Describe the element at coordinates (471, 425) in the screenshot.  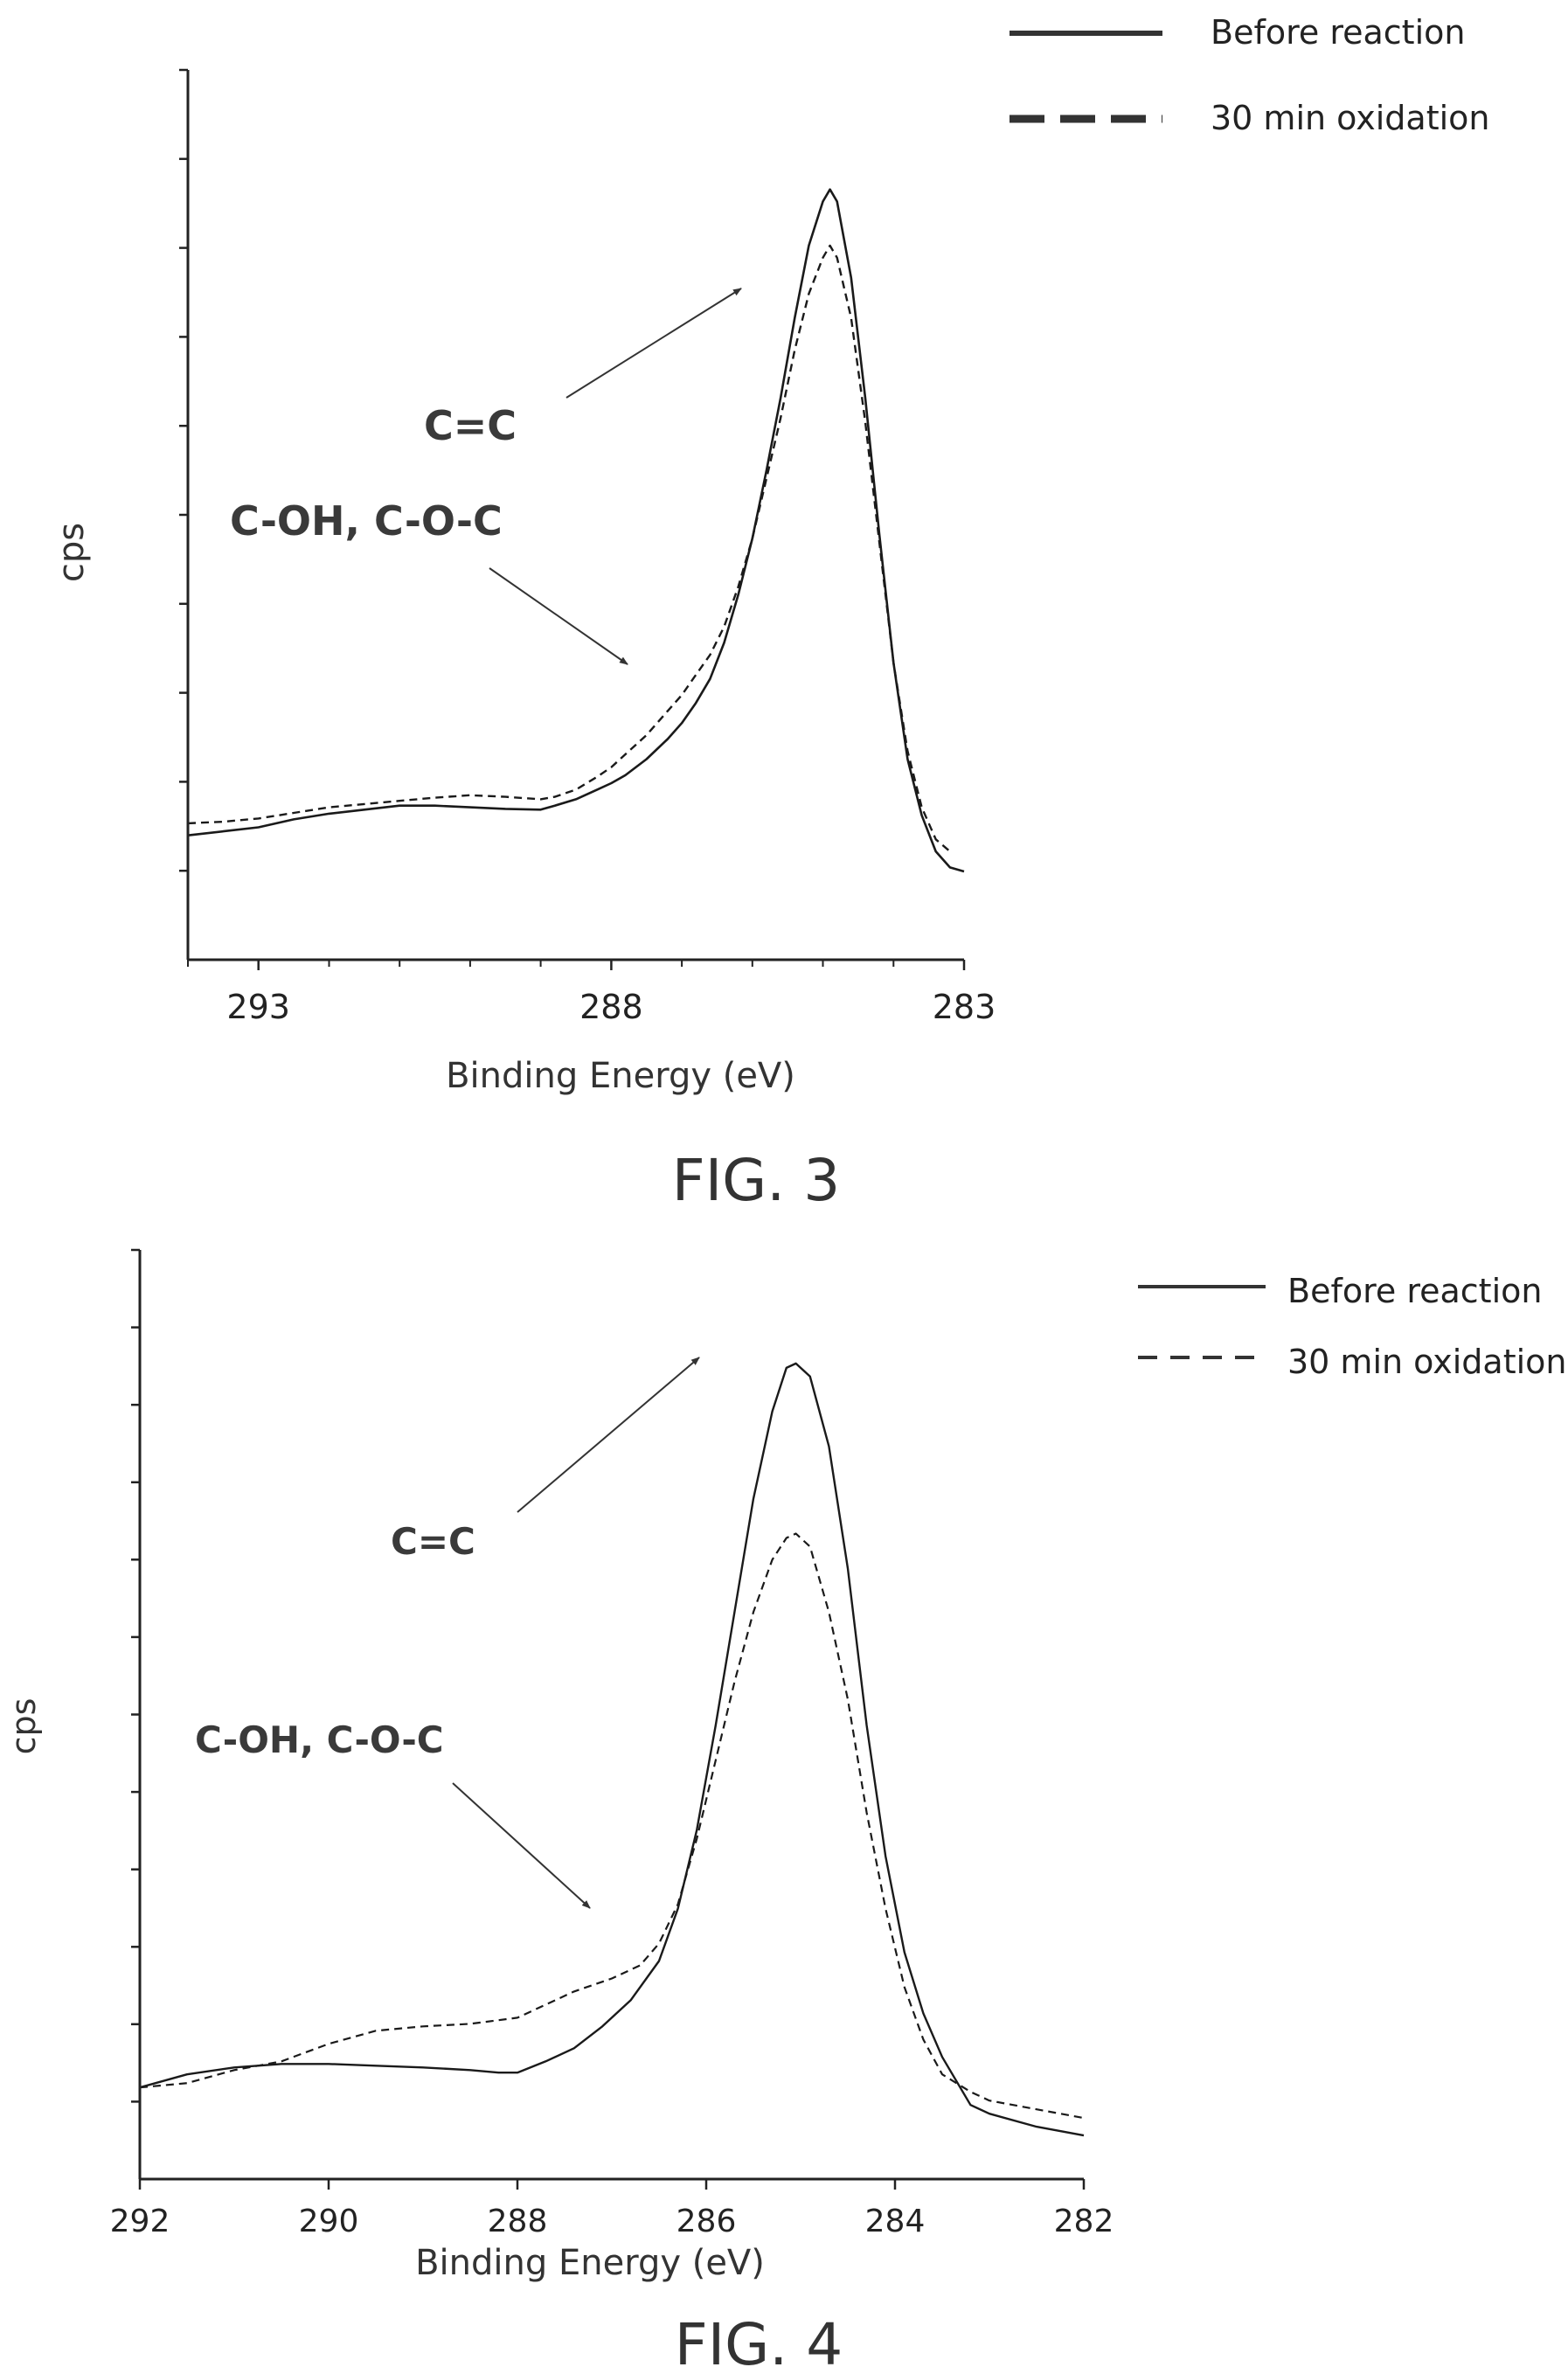
I see `fig3-annotation-cc: C=C` at that location.